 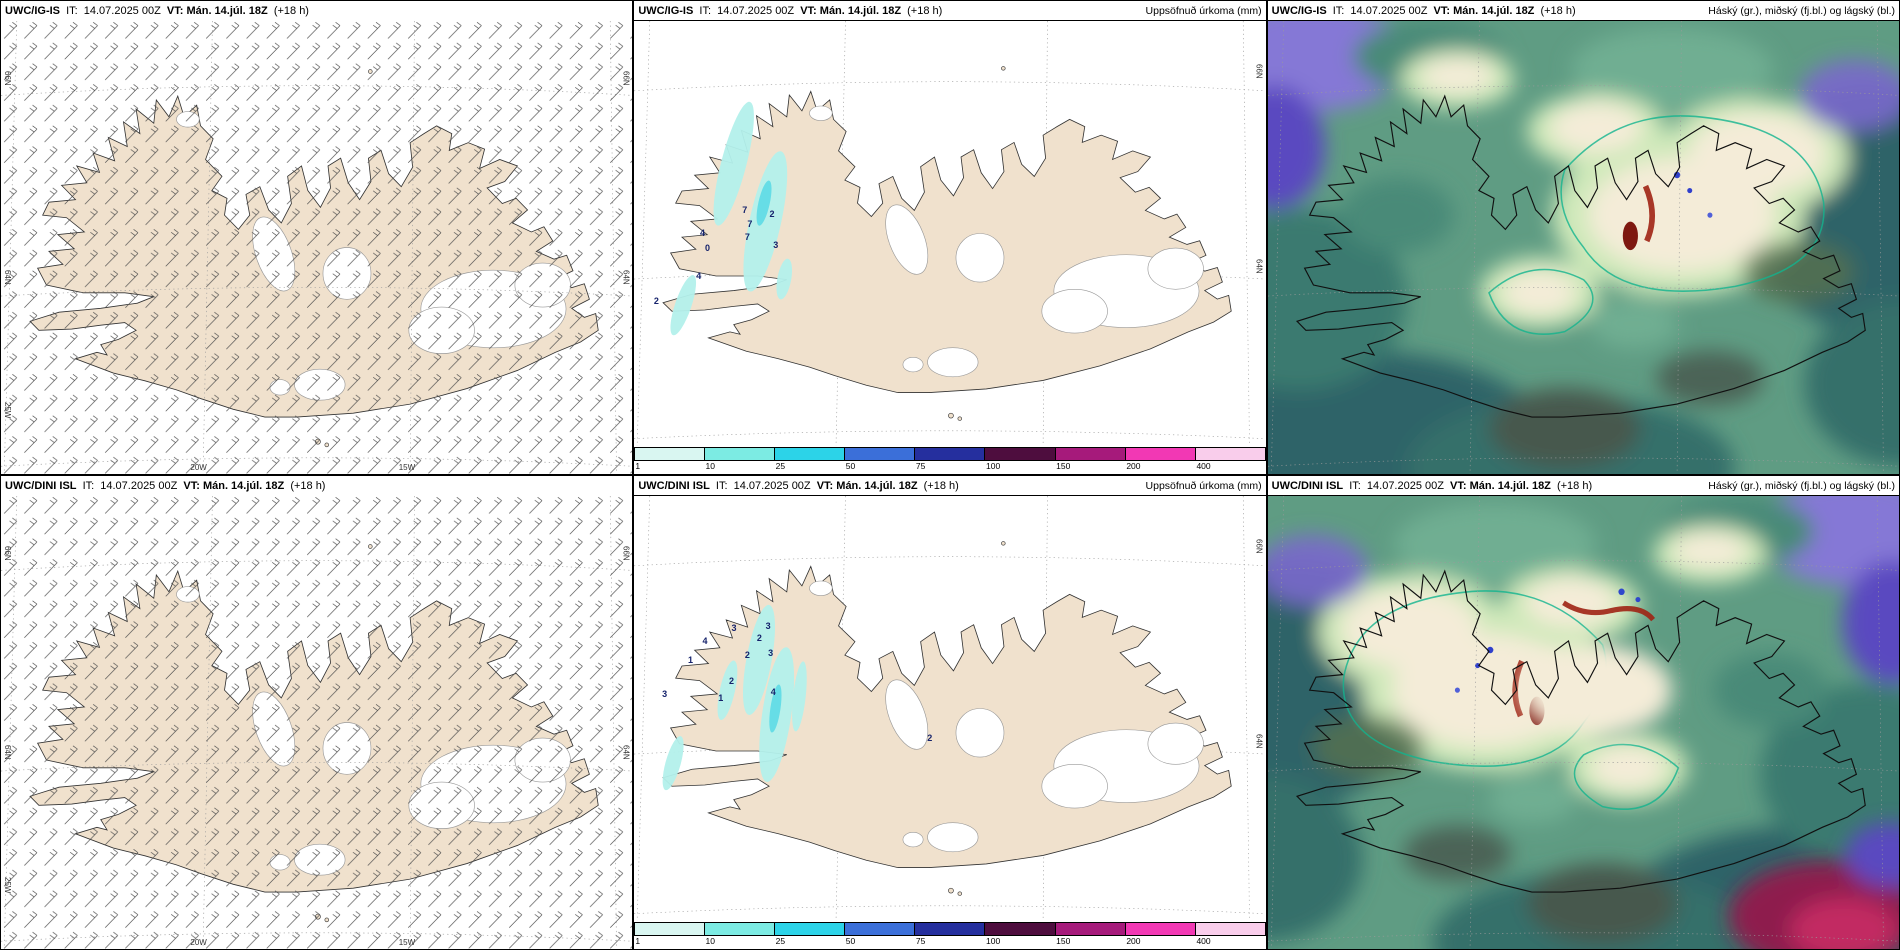 What do you see at coordinates (198, 467) in the screenshot?
I see `lon-label: 20W` at bounding box center [198, 467].